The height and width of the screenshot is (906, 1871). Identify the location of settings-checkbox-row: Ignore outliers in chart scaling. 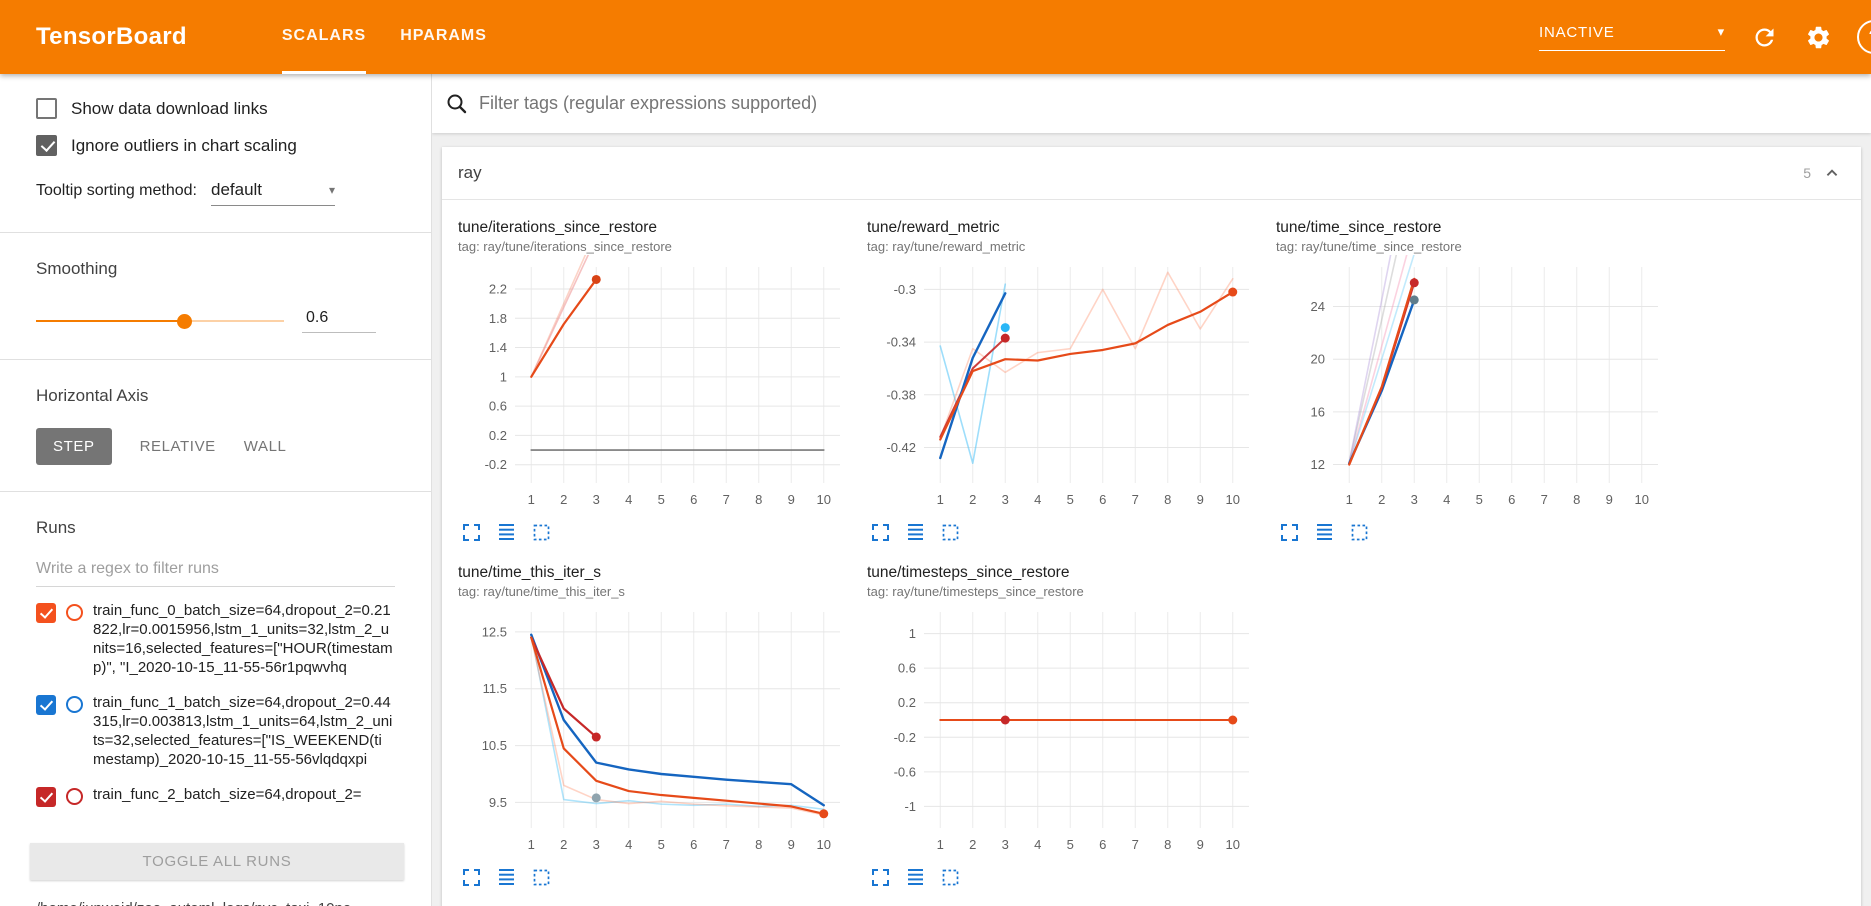
(215, 145).